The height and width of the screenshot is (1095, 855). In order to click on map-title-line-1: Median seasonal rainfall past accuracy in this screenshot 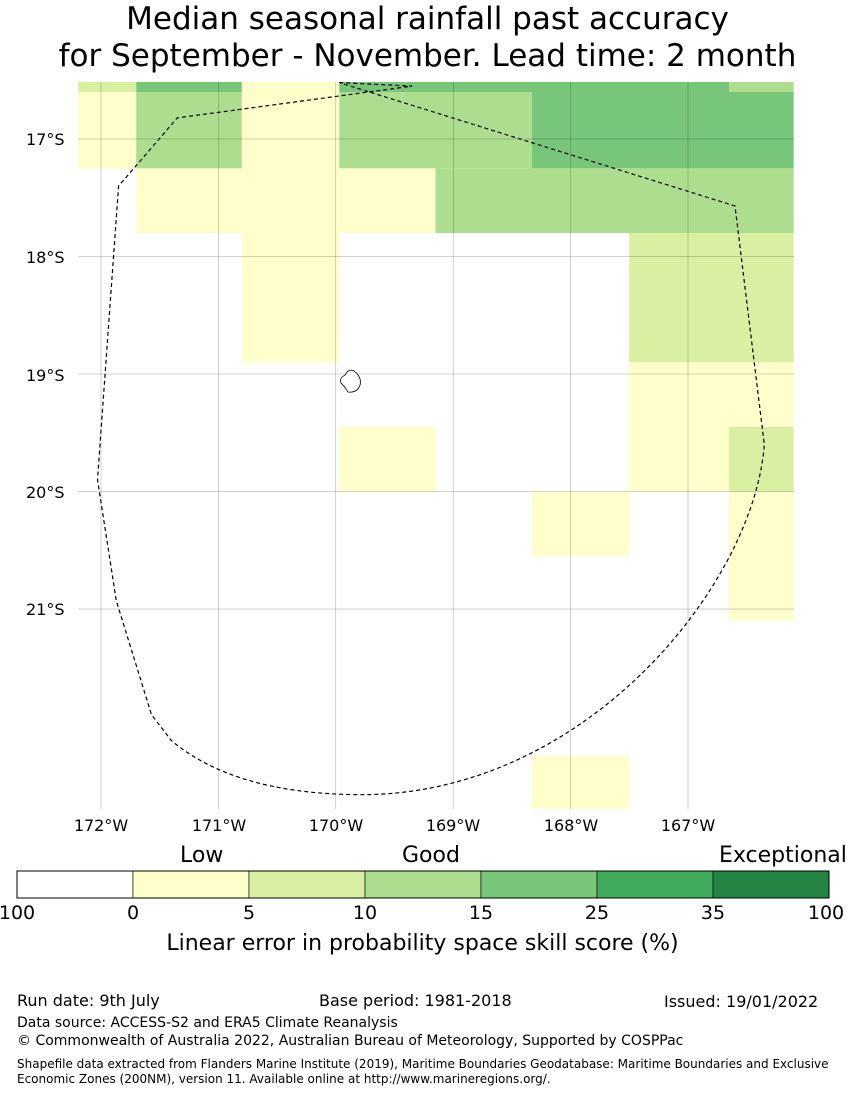, I will do `click(427, 19)`.